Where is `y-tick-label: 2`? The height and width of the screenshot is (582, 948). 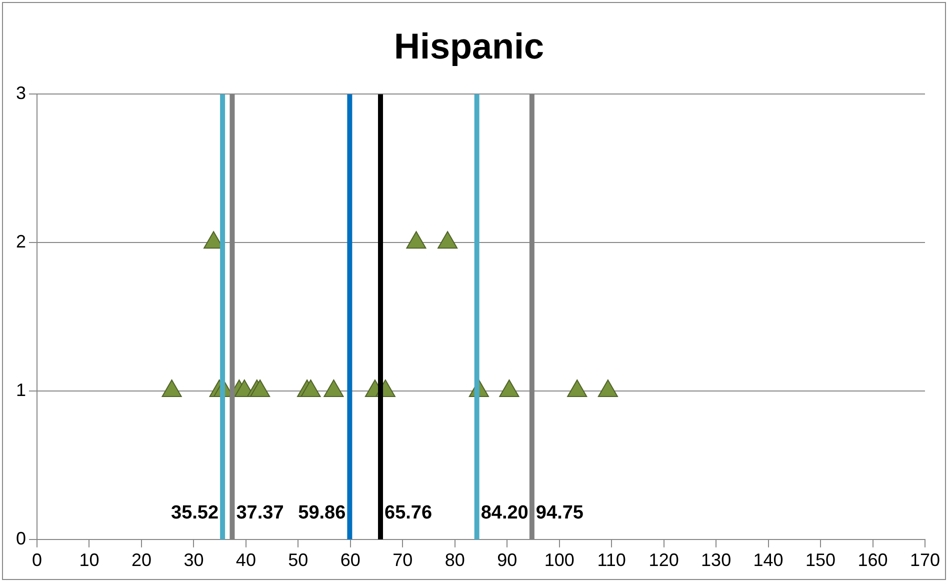 y-tick-label: 2 is located at coordinates (21, 242).